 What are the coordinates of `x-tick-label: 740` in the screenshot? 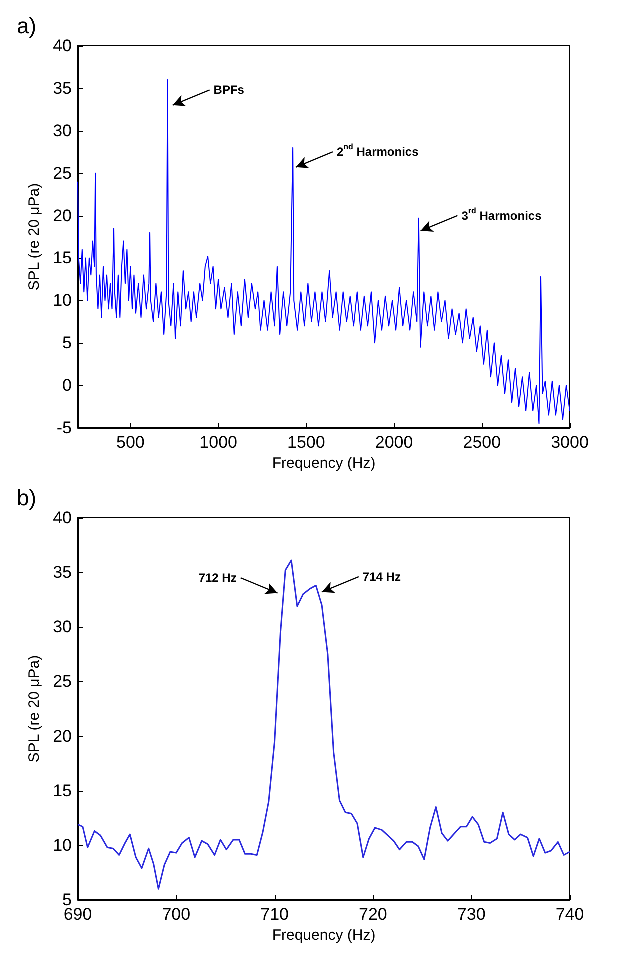 It's located at (570, 914).